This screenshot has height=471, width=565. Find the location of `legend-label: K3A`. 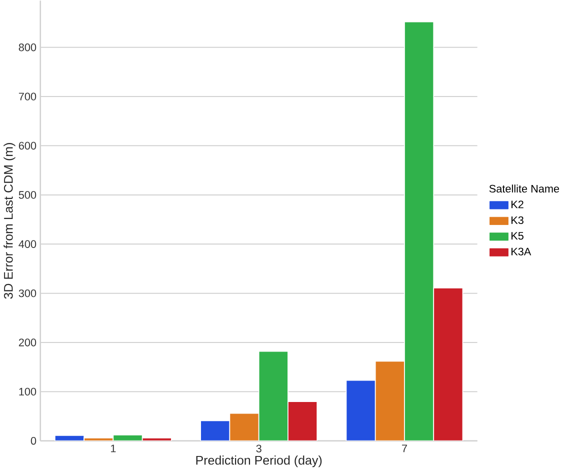

legend-label: K3A is located at coordinates (522, 252).